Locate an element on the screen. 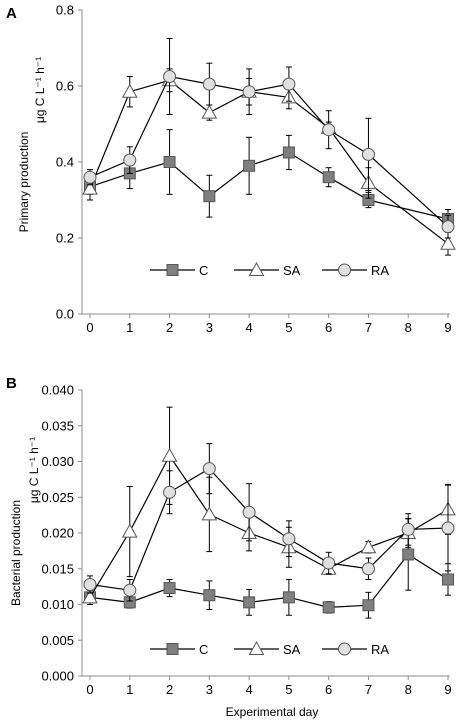 This screenshot has height=724, width=459. y-tick-label: 0.030 is located at coordinates (57, 461).